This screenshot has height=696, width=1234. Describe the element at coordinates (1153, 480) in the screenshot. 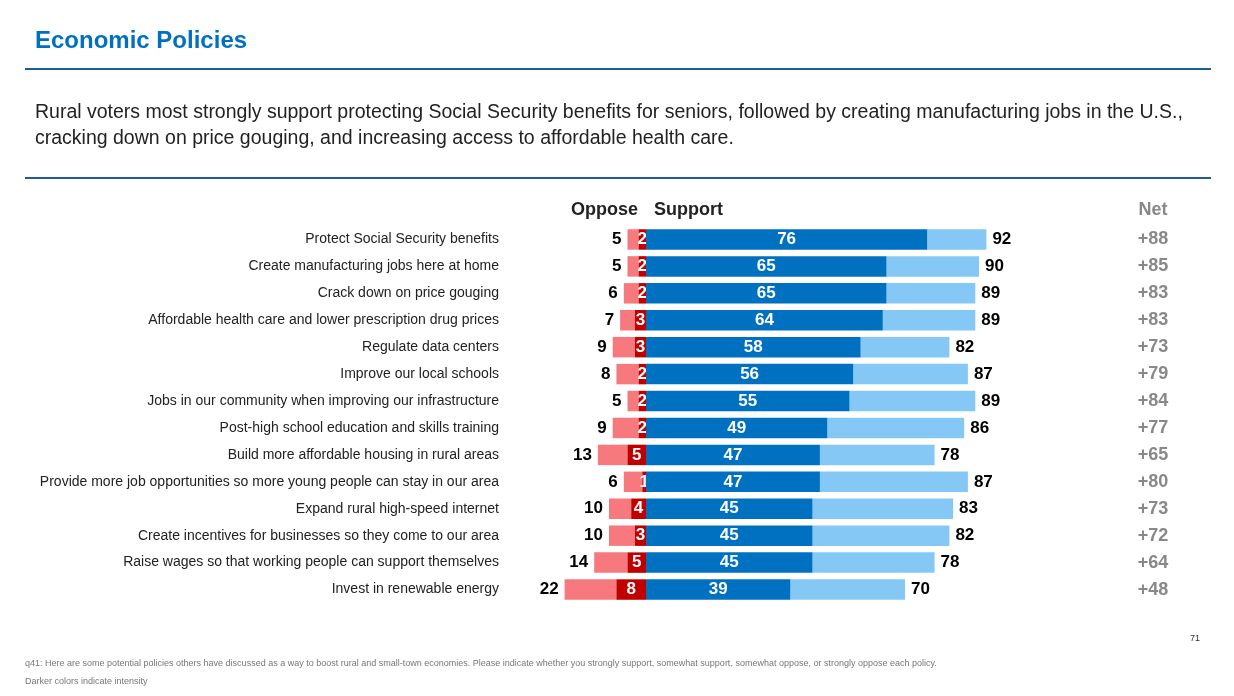

I see `text: +80` at that location.